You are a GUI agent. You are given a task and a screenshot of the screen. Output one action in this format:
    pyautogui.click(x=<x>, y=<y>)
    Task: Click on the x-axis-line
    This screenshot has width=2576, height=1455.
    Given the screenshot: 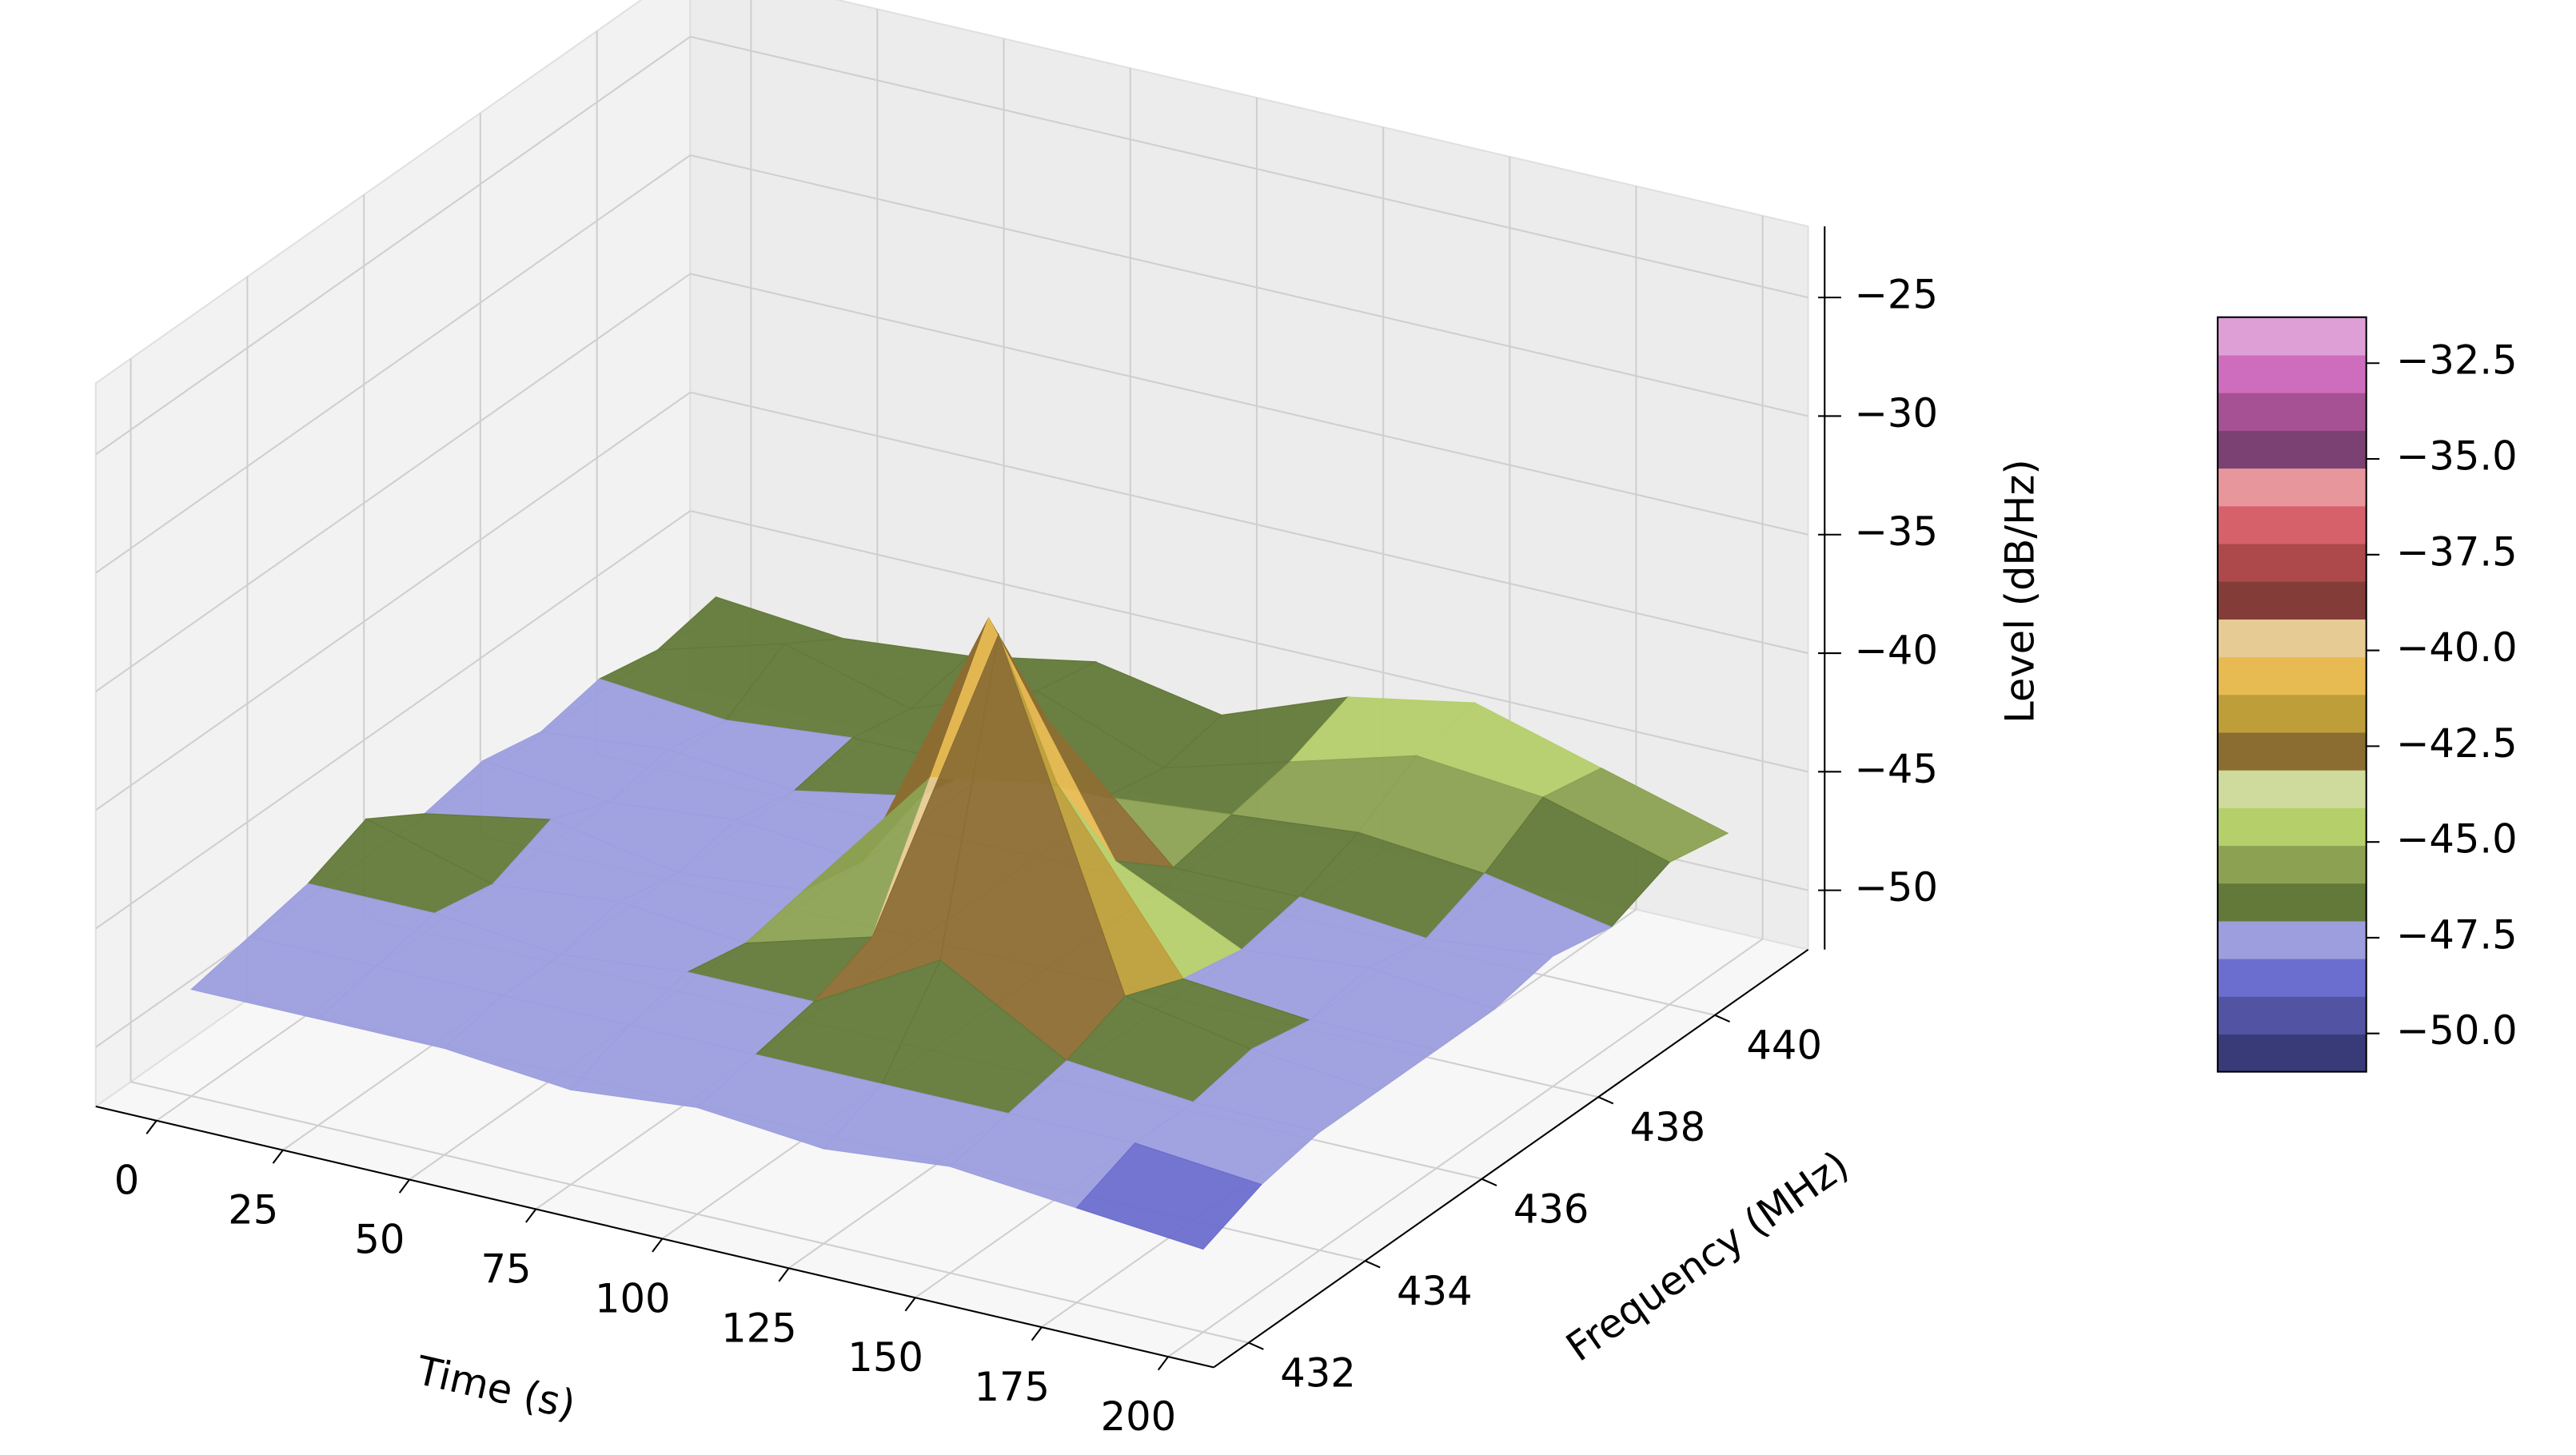 What is the action you would take?
    pyautogui.click(x=654, y=1237)
    